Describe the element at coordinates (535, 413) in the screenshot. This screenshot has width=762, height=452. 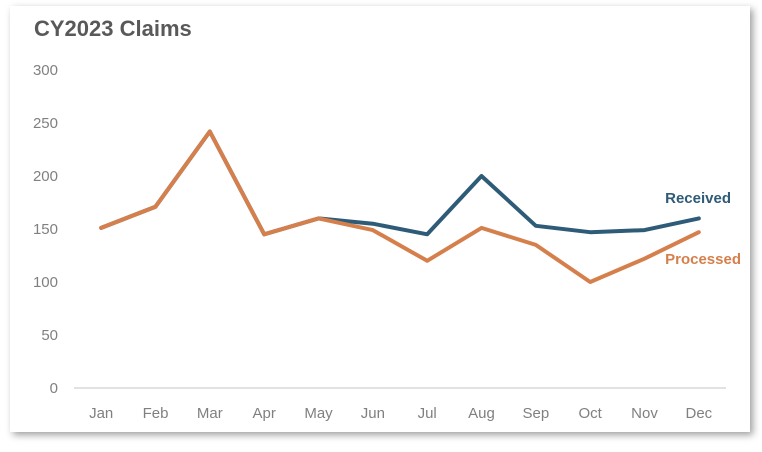
I see `x-tick-label-sep: Sep` at that location.